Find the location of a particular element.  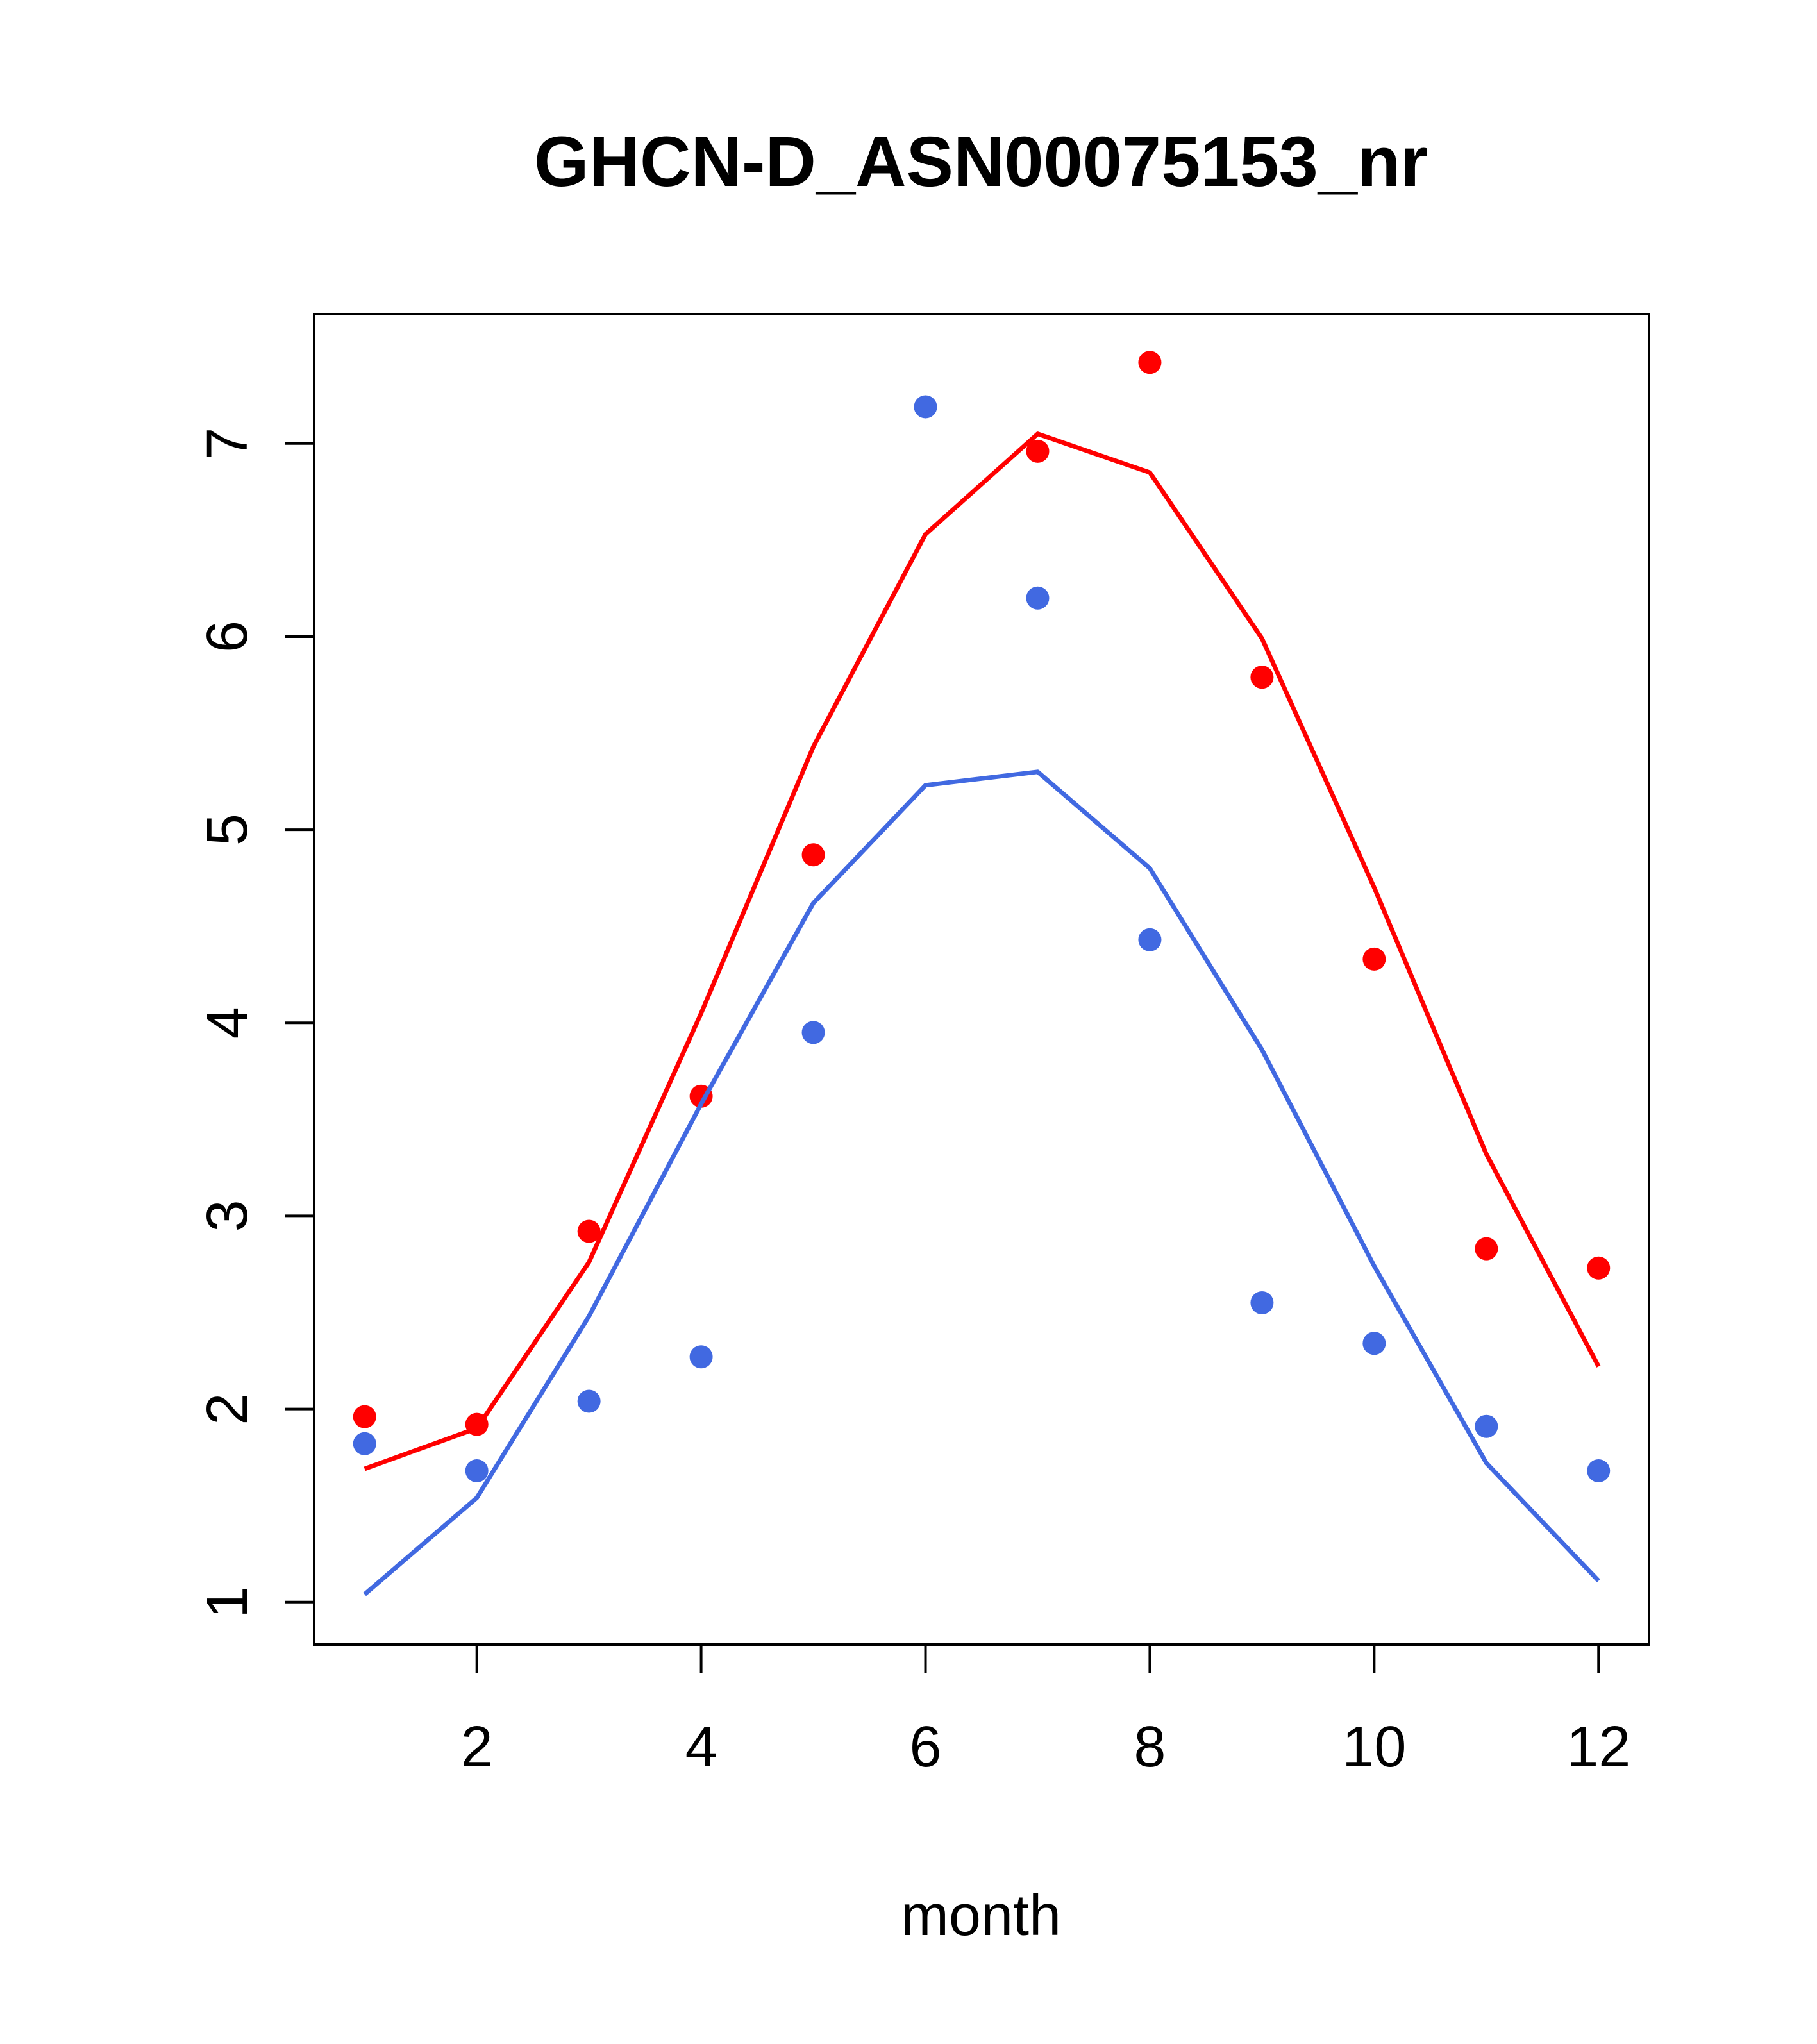

y-tick-label: 6 is located at coordinates (228, 637).